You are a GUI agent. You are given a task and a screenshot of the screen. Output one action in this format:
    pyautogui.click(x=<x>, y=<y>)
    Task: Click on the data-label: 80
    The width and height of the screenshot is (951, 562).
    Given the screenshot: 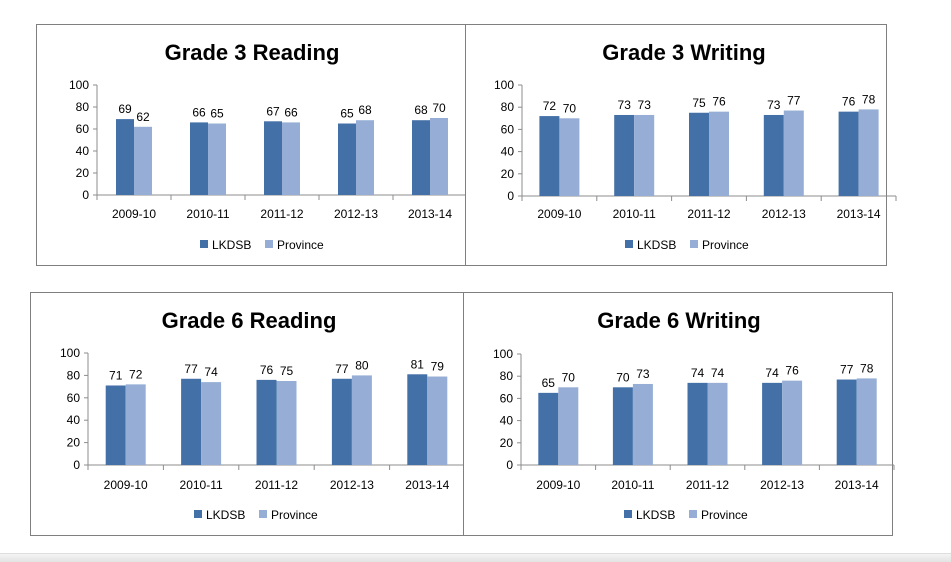 What is the action you would take?
    pyautogui.click(x=362, y=365)
    